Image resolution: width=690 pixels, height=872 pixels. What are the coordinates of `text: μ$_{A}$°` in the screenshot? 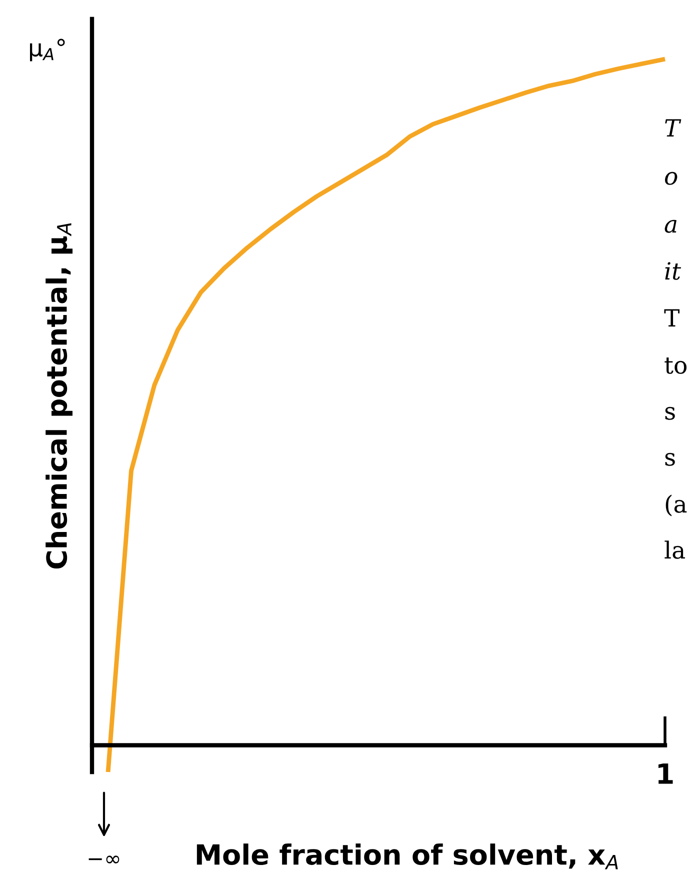 It's located at (47, 50).